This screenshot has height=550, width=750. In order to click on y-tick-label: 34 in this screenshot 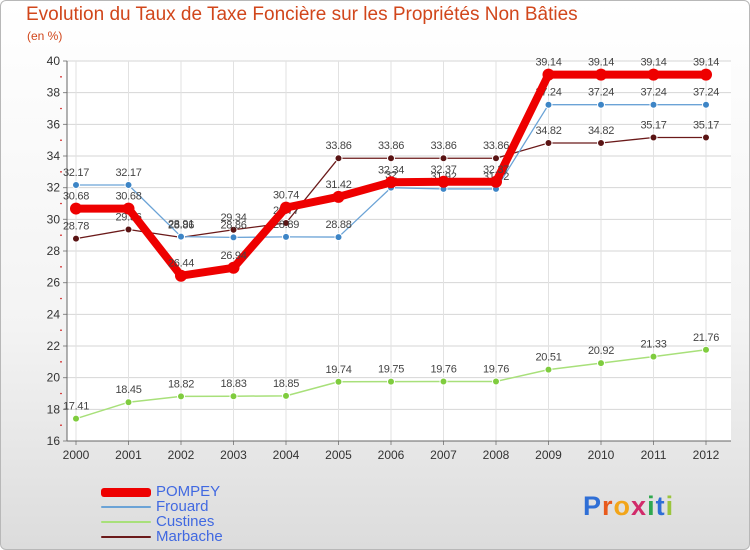, I will do `click(54, 156)`.